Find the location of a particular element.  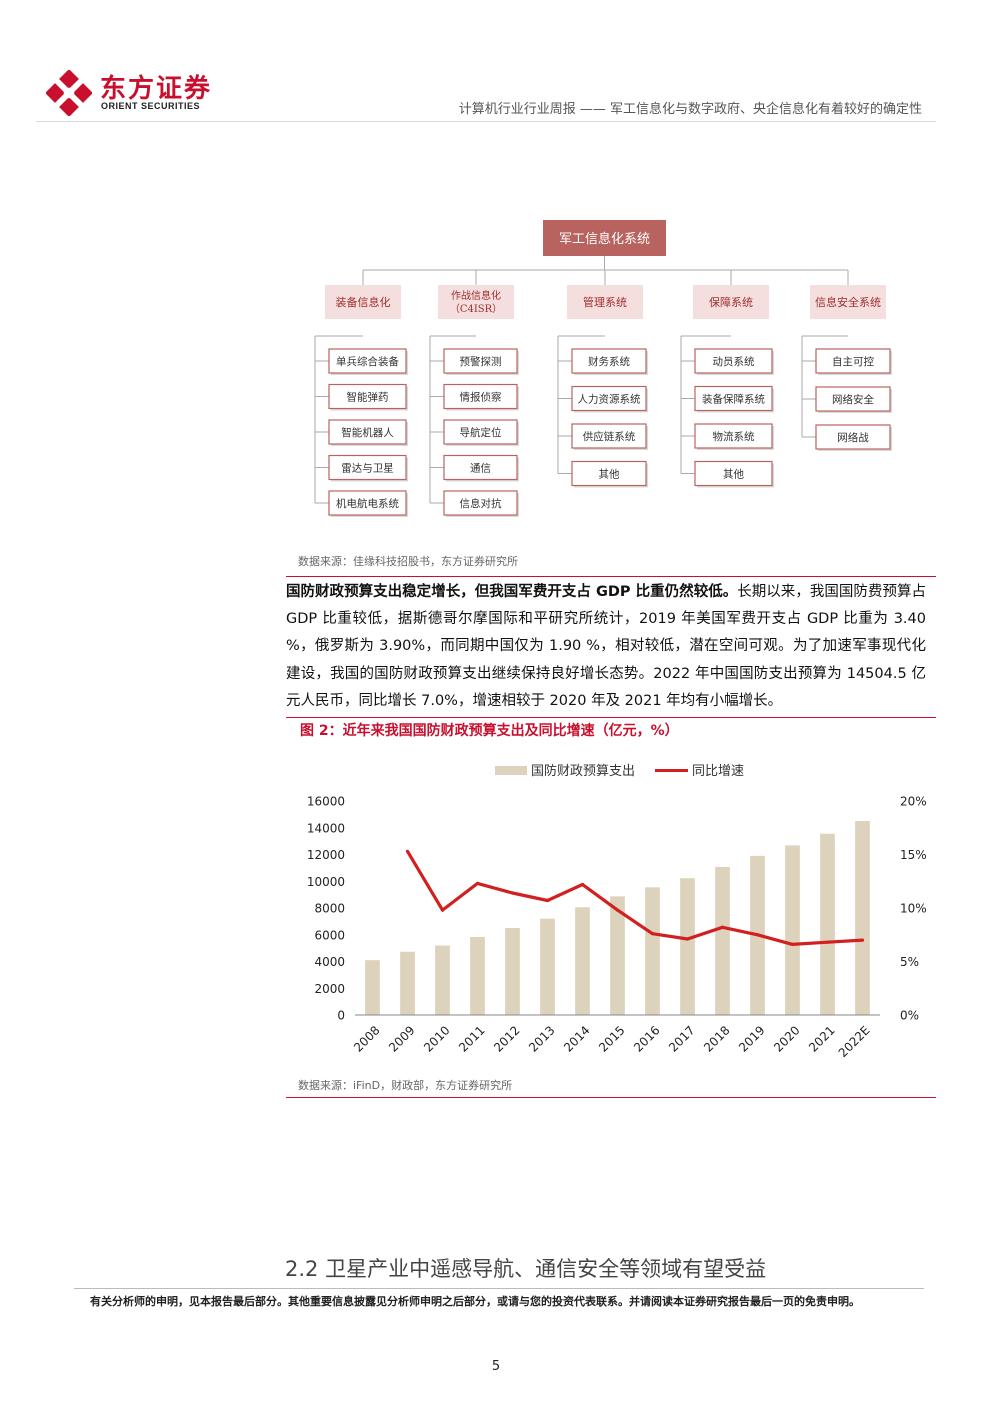

org-branch-label: 作战信息化 is located at coordinates (476, 295).